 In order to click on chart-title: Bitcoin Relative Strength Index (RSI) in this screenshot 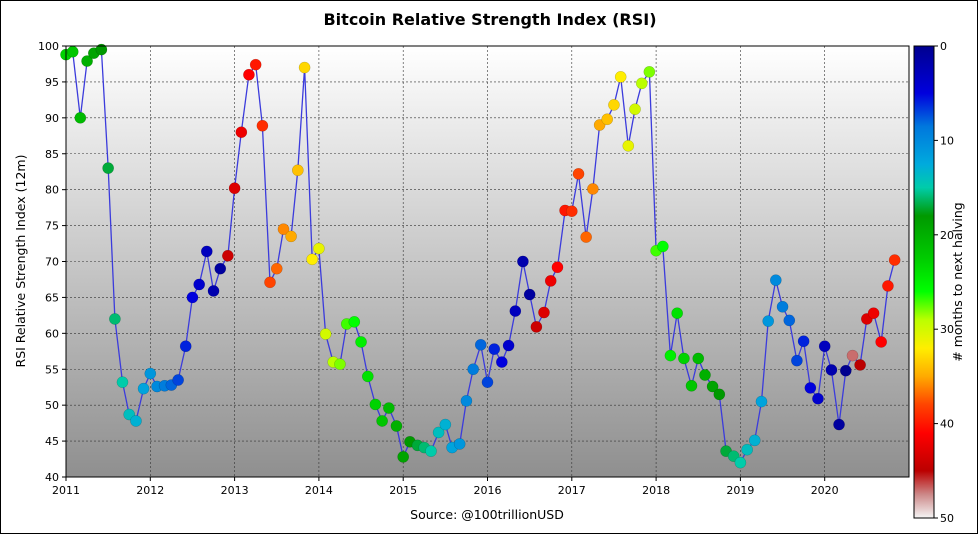, I will do `click(489, 19)`.